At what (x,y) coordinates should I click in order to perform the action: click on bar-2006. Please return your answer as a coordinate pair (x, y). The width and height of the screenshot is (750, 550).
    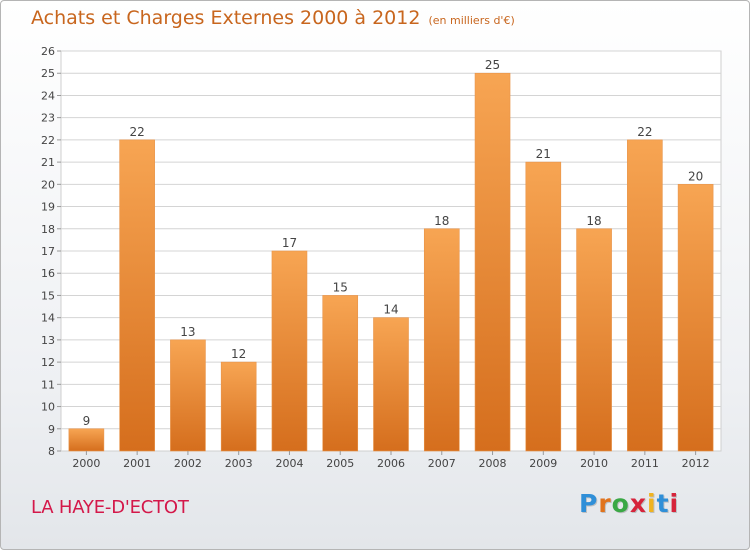
    Looking at the image, I should click on (391, 384).